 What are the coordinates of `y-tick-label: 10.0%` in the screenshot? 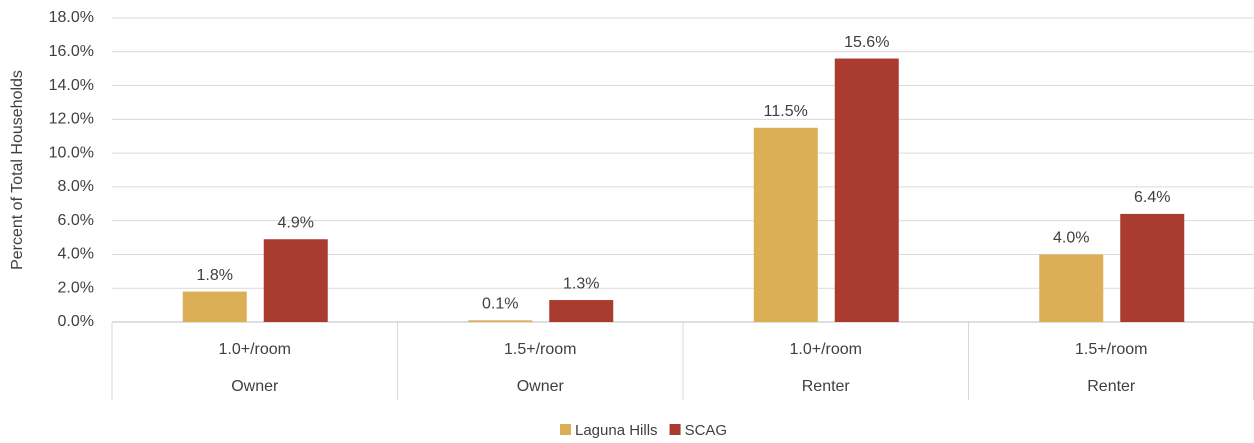 It's located at (71, 152).